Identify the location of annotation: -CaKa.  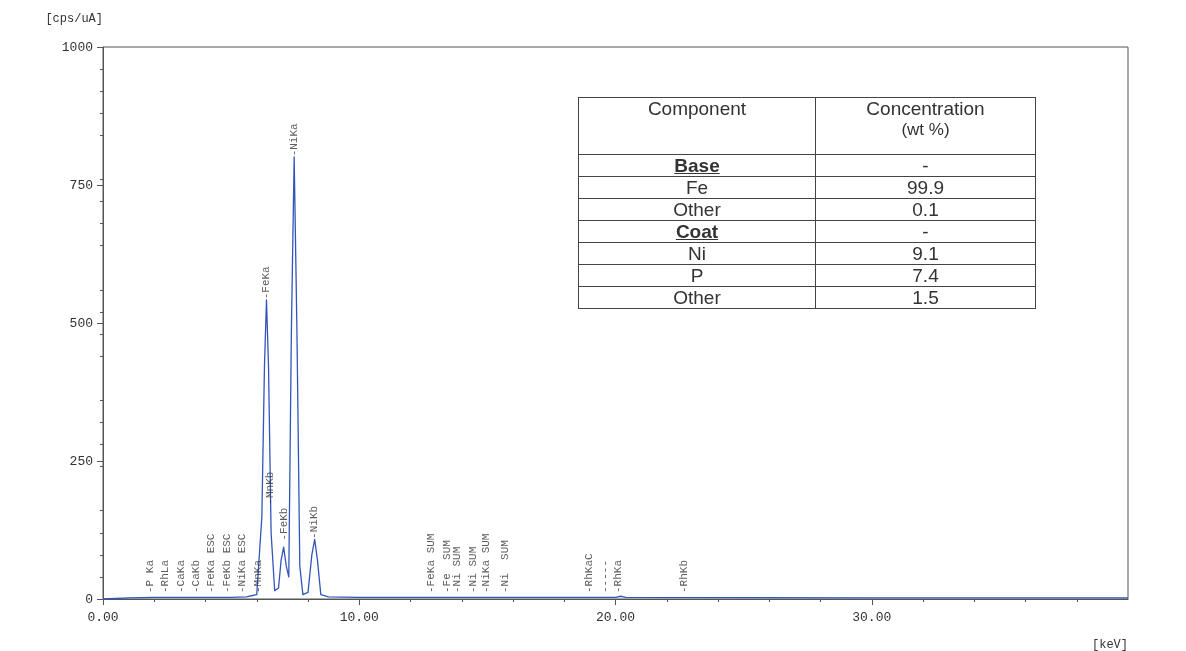
(180, 576).